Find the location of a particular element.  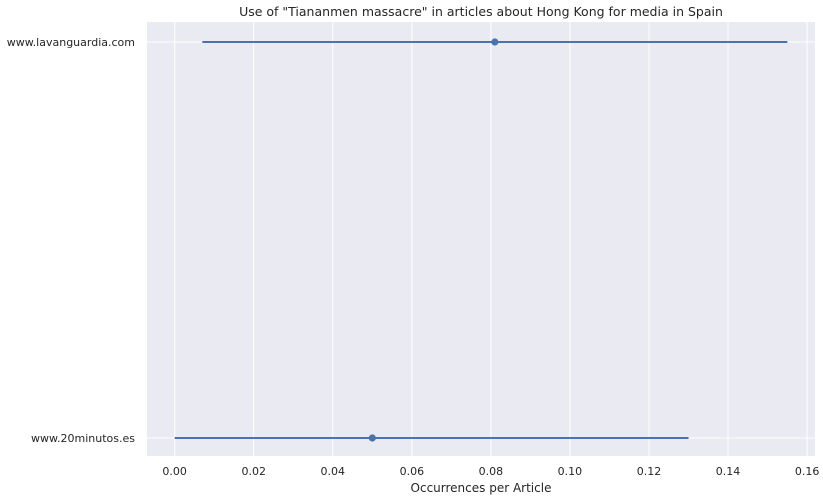

x-tick-label: 0.02 is located at coordinates (253, 471).